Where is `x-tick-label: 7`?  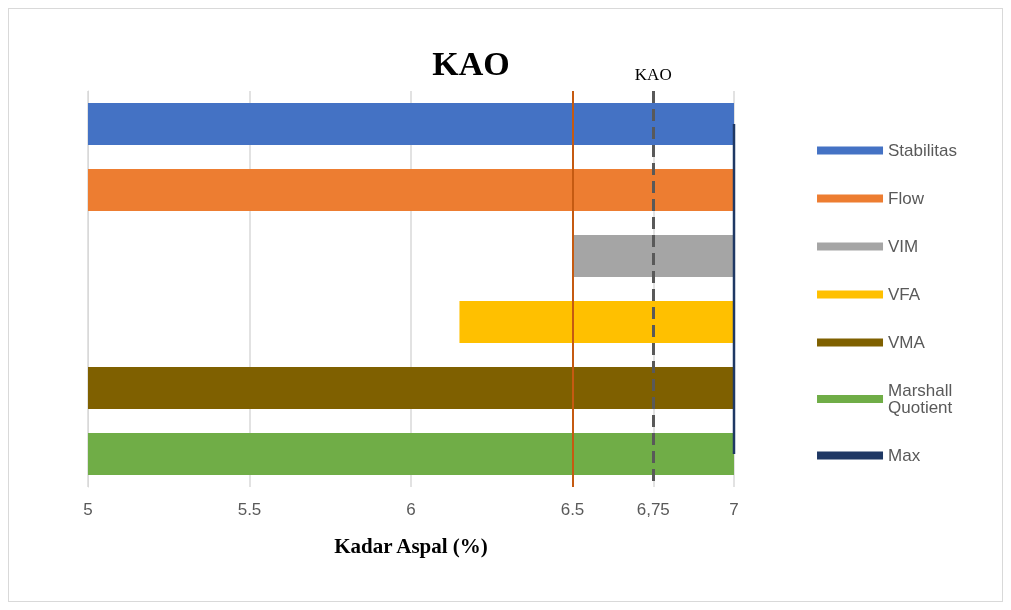
x-tick-label: 7 is located at coordinates (734, 509).